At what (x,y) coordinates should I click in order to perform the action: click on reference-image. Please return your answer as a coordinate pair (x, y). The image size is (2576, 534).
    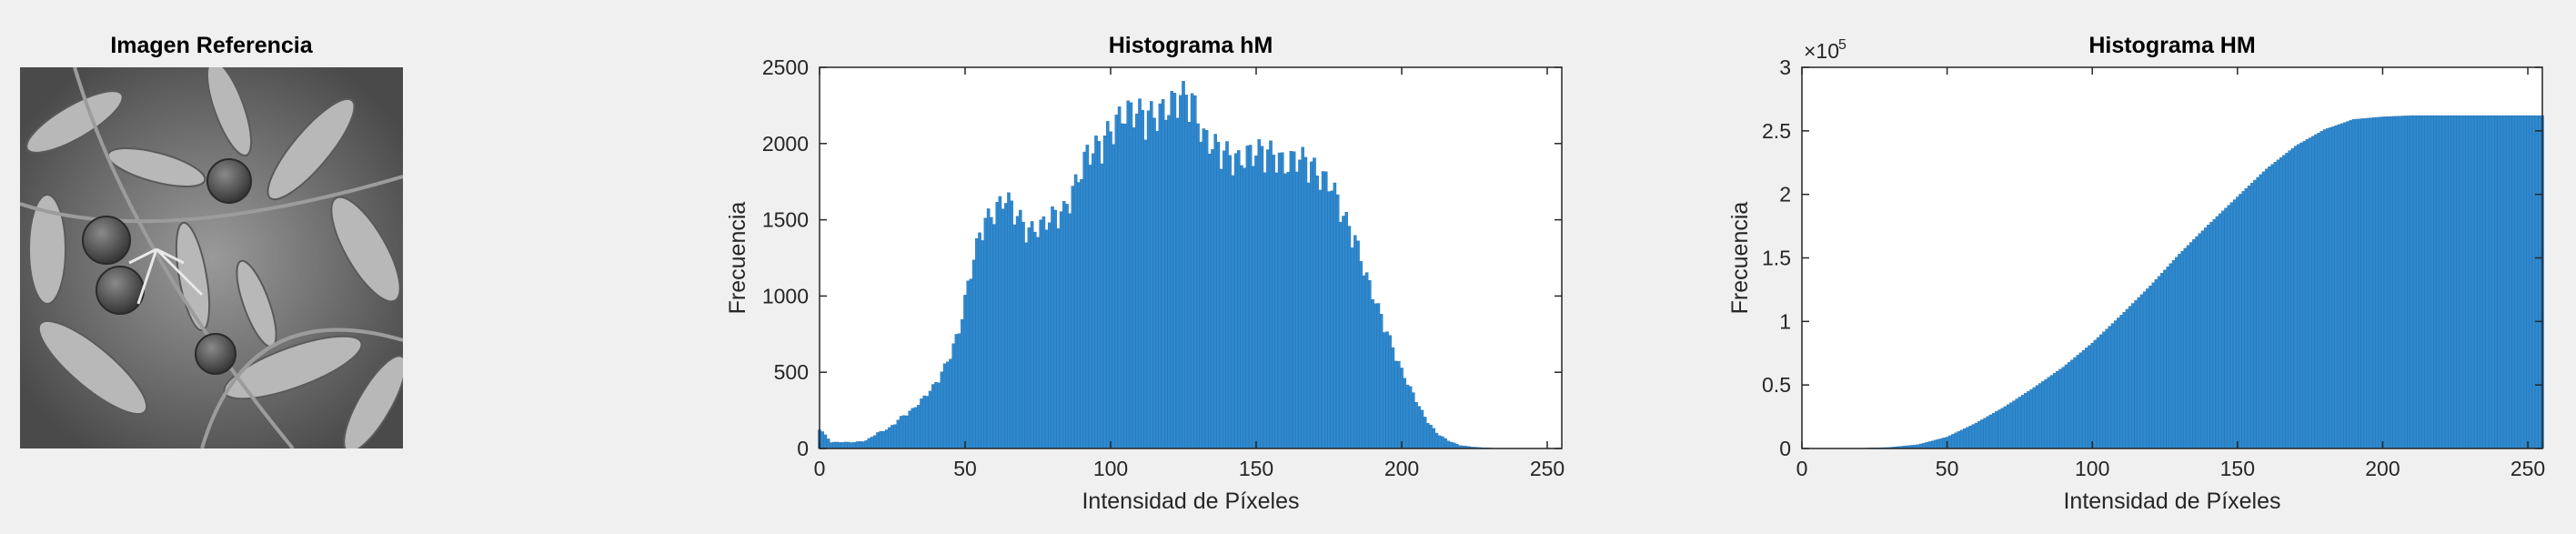
    Looking at the image, I should click on (211, 257).